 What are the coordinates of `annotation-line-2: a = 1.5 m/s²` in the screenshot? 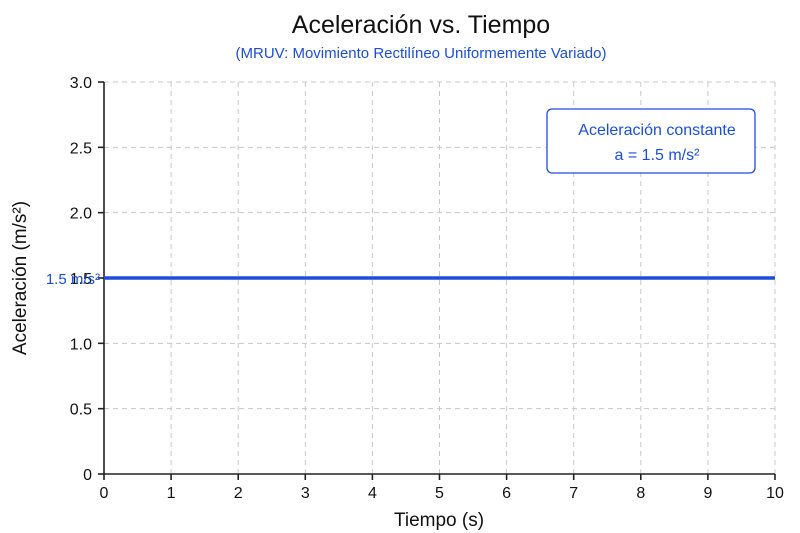 It's located at (658, 155).